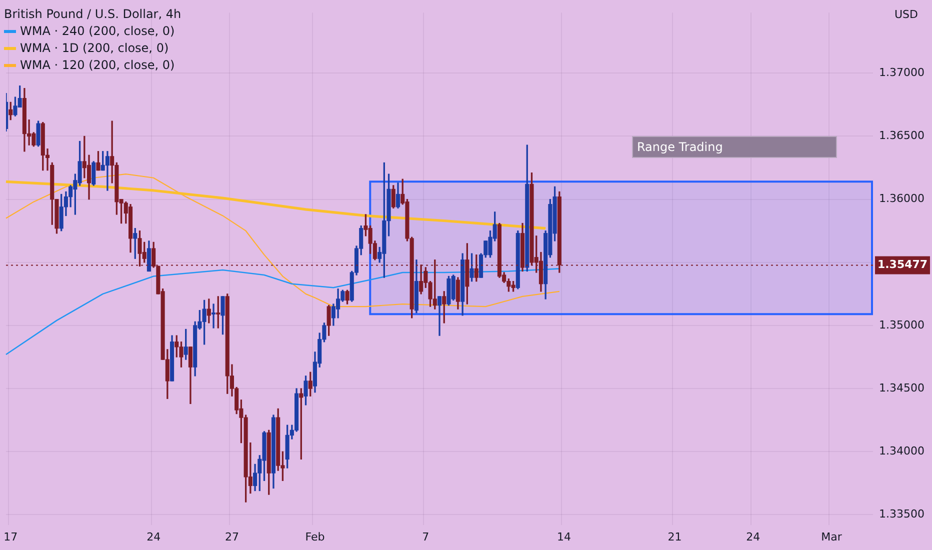 The width and height of the screenshot is (932, 550). I want to click on x-tick-label: Mar, so click(831, 537).